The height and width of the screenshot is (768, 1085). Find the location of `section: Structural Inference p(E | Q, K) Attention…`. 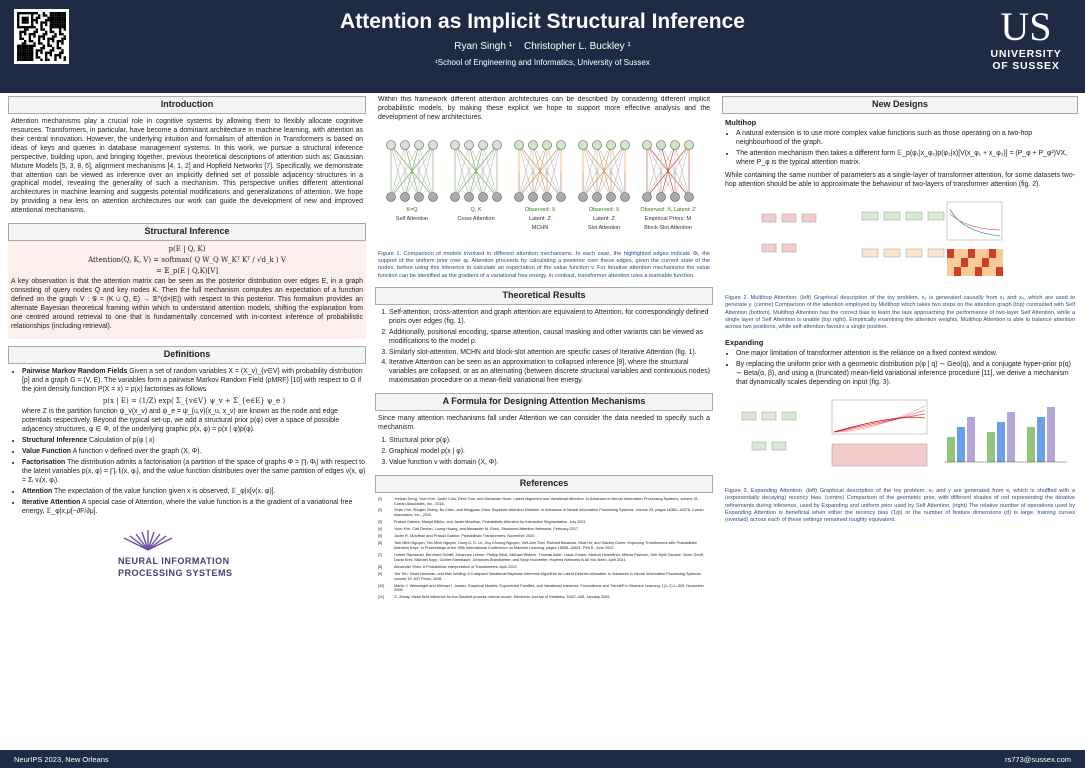

section: Structural Inference p(E | Q, K) Attention… is located at coordinates (187, 281).